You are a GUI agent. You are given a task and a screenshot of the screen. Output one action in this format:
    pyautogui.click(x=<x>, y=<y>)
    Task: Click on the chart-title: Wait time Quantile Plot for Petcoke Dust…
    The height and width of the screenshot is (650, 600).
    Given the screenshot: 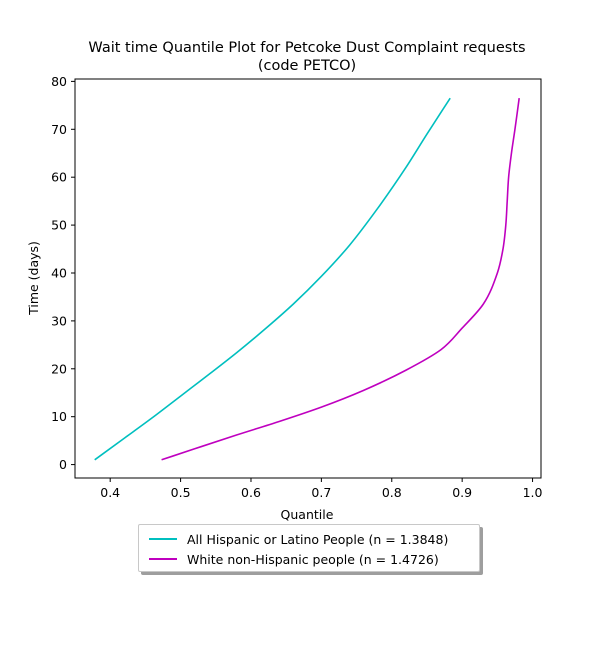 What is the action you would take?
    pyautogui.click(x=306, y=48)
    